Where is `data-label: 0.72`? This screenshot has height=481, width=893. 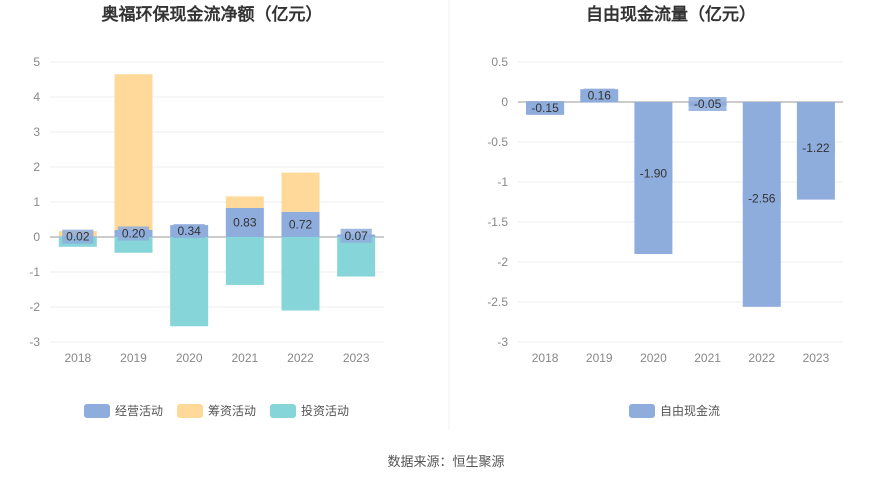
data-label: 0.72 is located at coordinates (301, 224).